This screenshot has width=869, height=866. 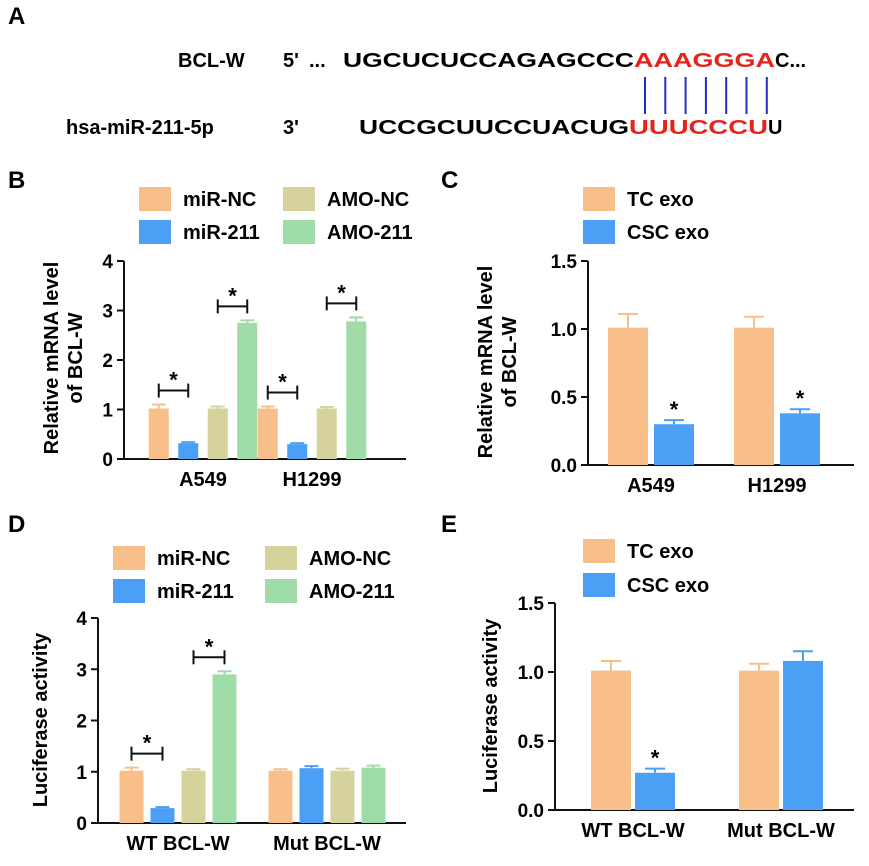 I want to click on panel-letter-d: D, so click(x=16, y=524).